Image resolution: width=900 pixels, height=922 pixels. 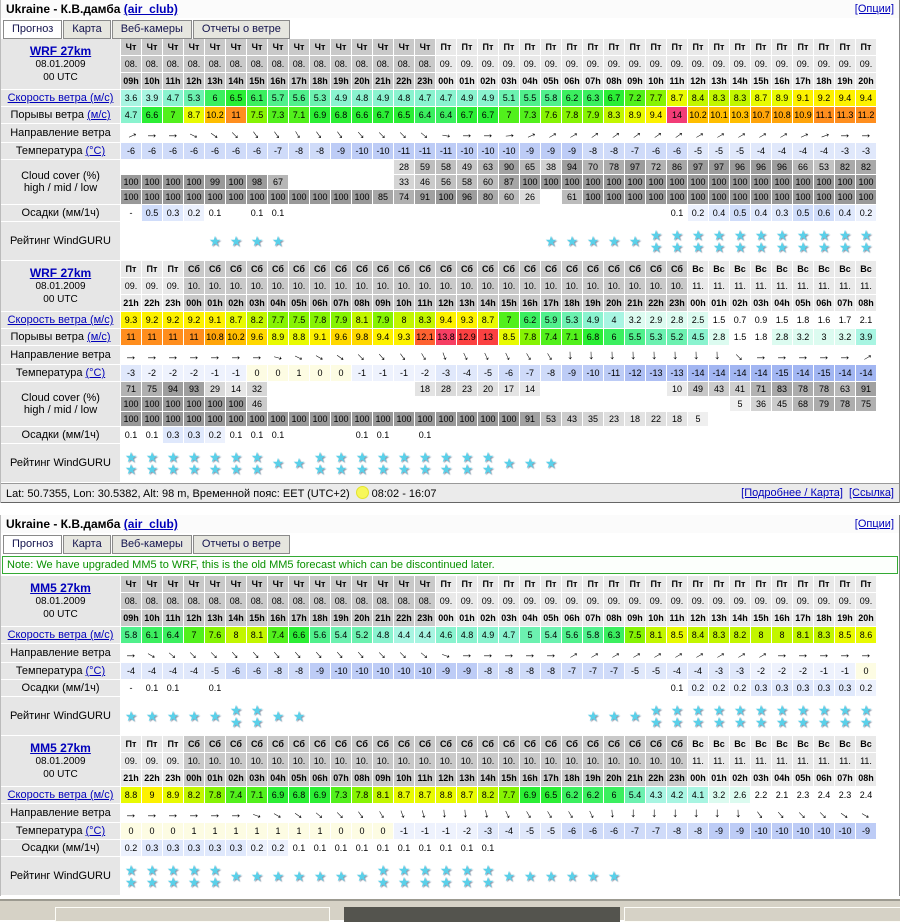 What do you see at coordinates (278, 795) in the screenshot?
I see `wind-speed-cell: 6.9` at bounding box center [278, 795].